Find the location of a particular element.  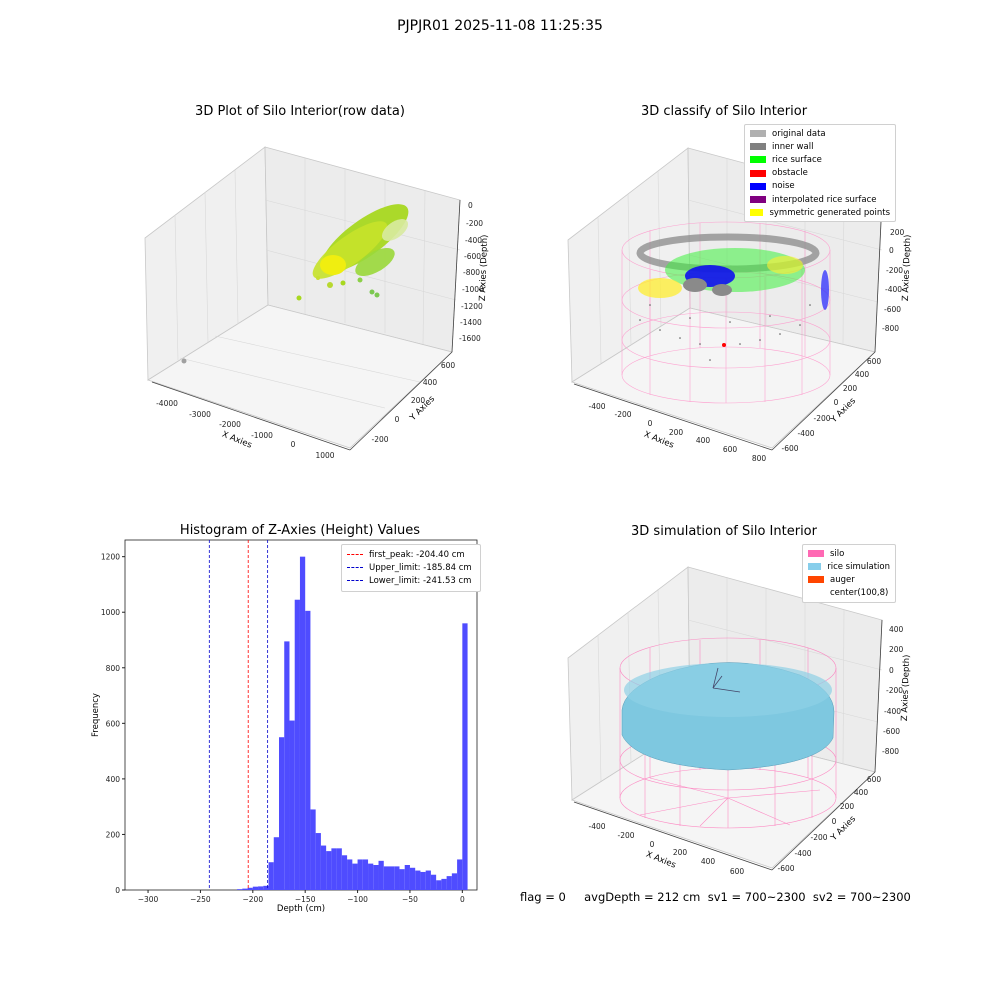

panel2-classified-points is located at coordinates (733, 297).